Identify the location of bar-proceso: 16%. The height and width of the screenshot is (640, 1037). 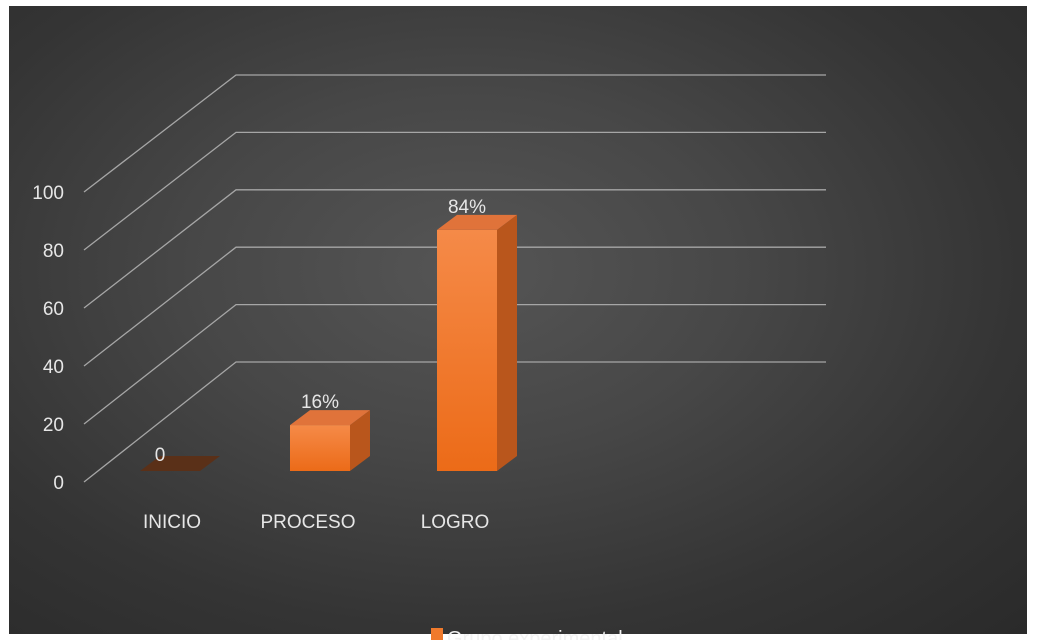
(330, 431).